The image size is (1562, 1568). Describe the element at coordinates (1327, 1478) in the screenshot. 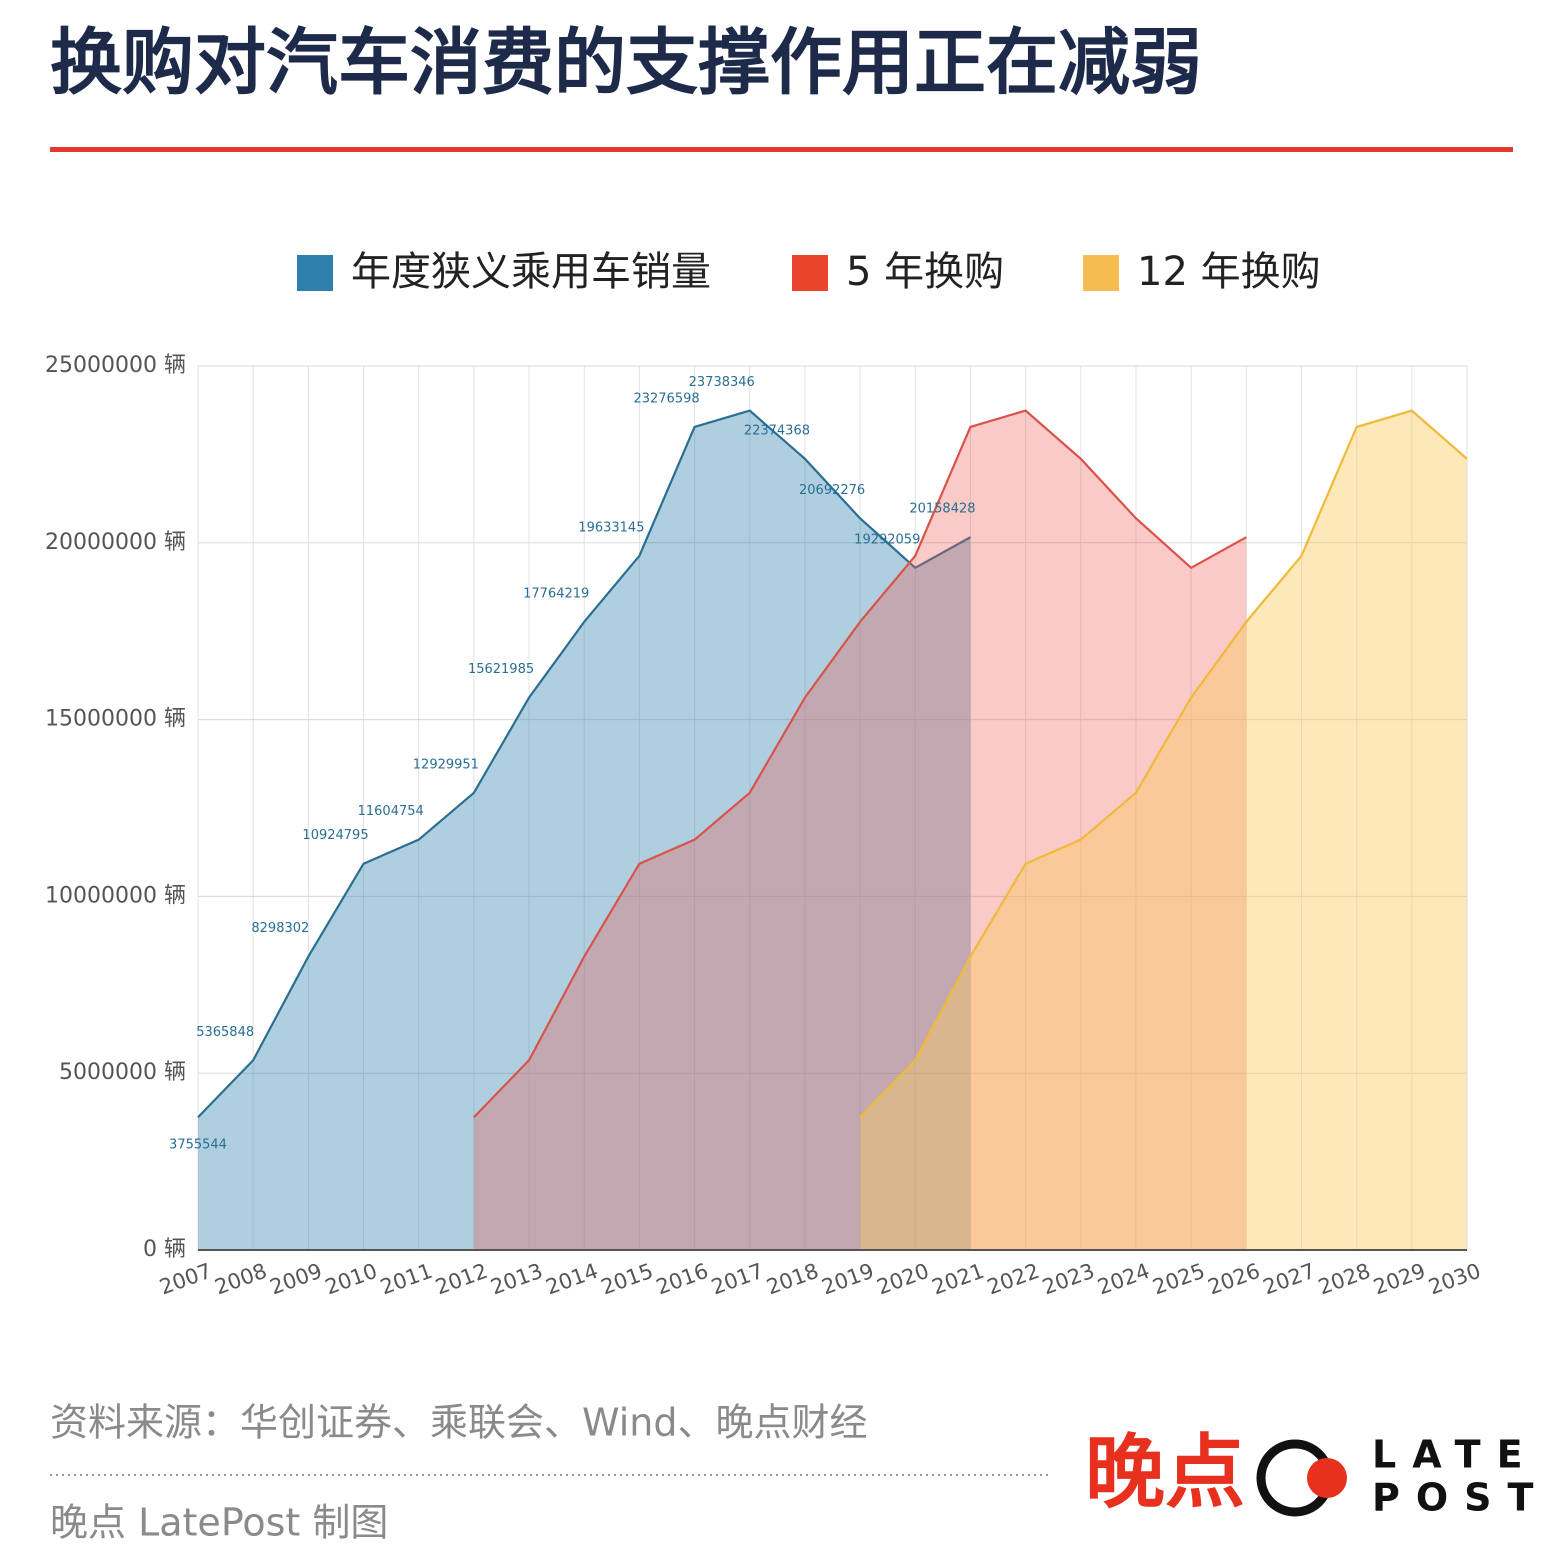

I see `logo-dot` at that location.